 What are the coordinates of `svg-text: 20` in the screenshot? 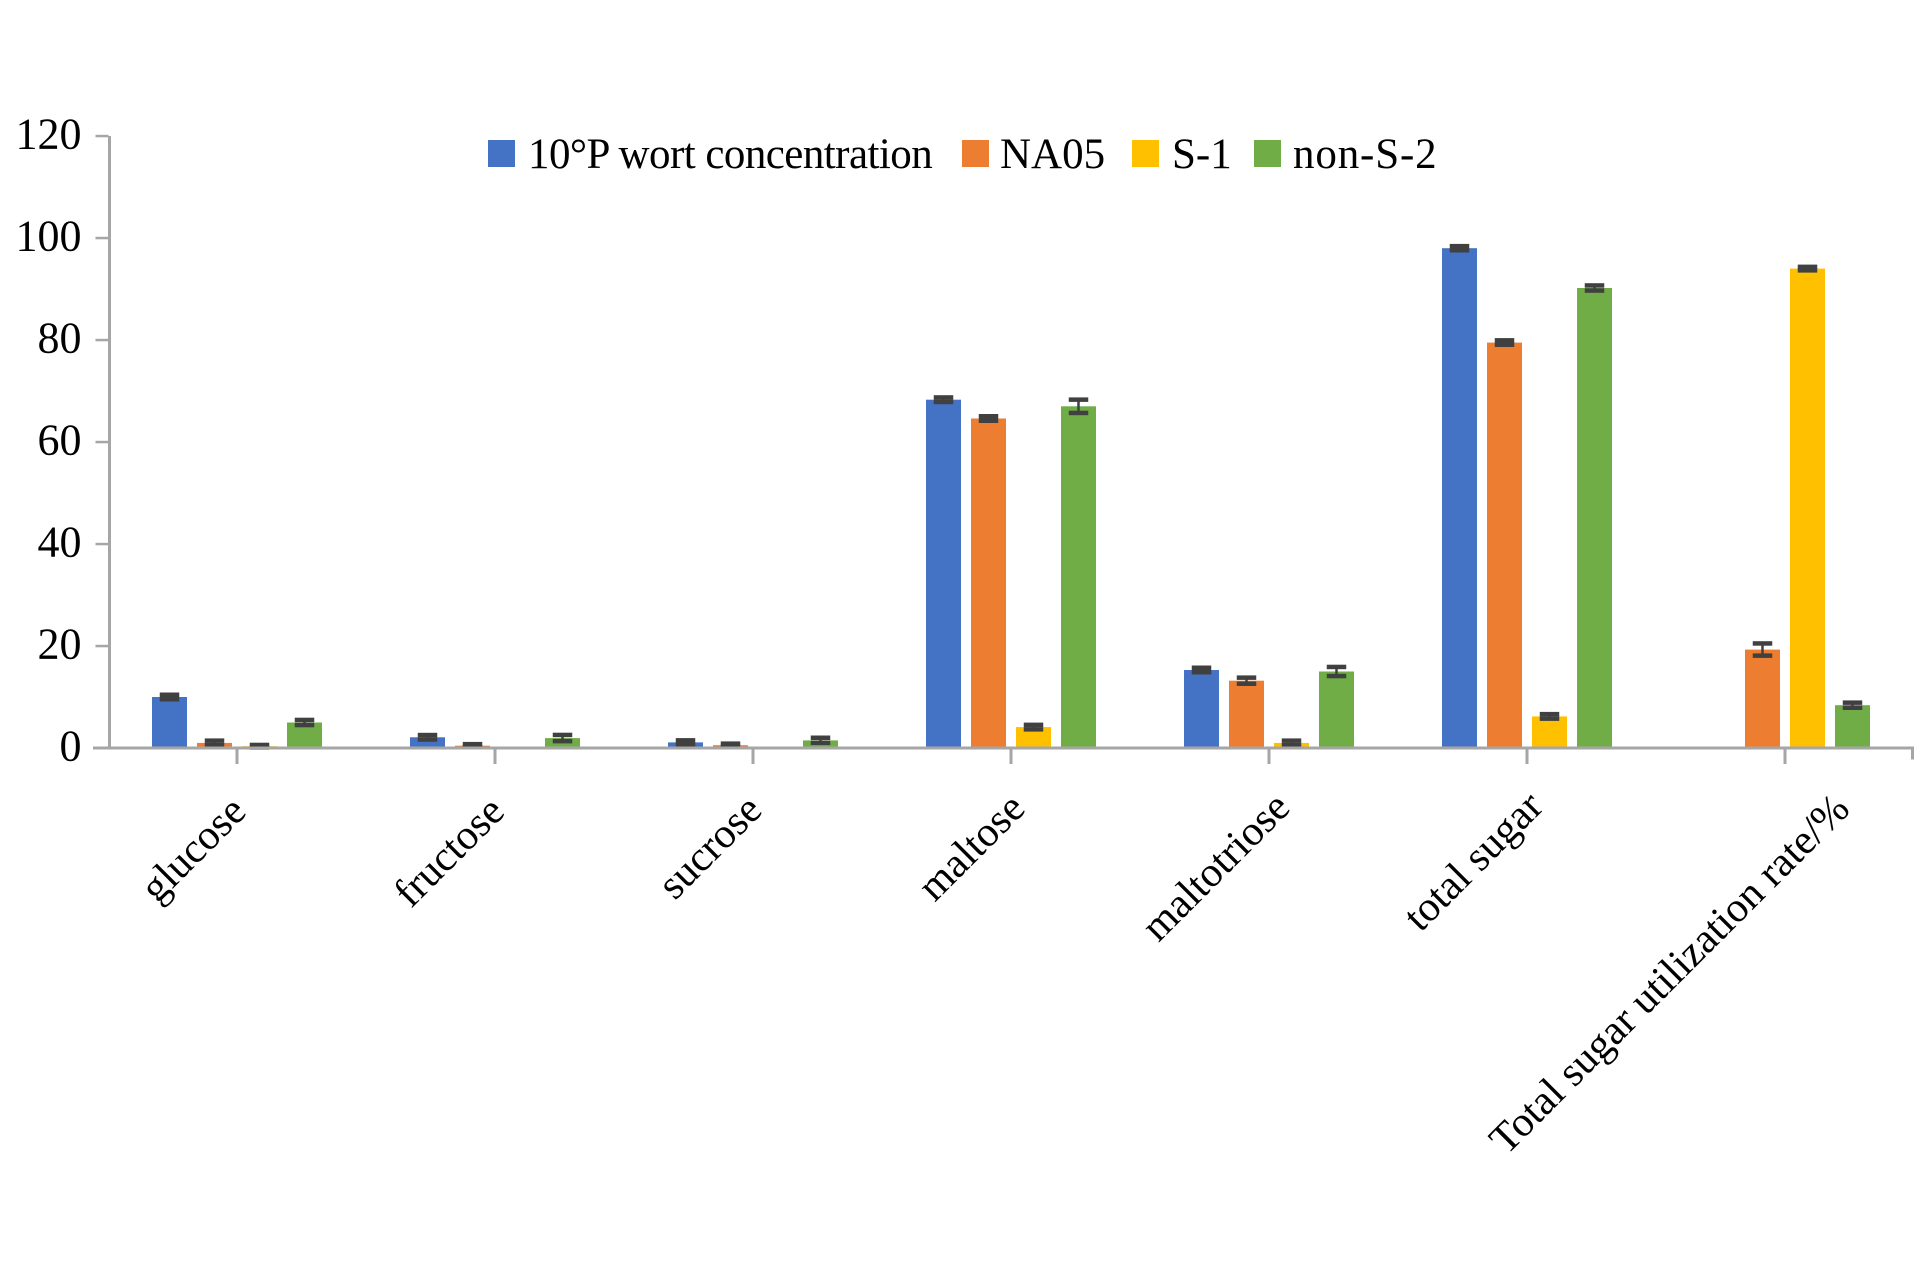 It's located at (60, 644).